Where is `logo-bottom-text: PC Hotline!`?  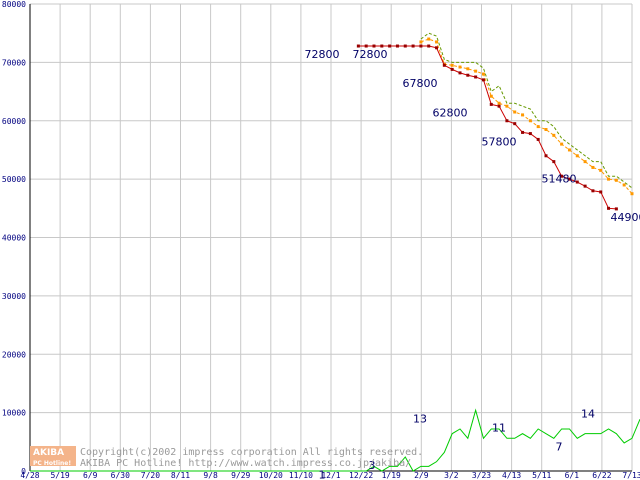
logo-bottom-text: PC Hotline! is located at coordinates (52, 463).